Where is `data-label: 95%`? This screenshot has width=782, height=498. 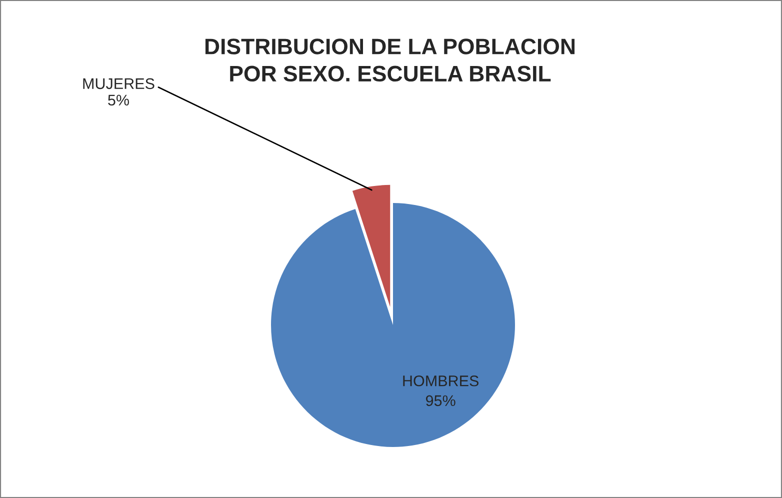 data-label: 95% is located at coordinates (441, 400).